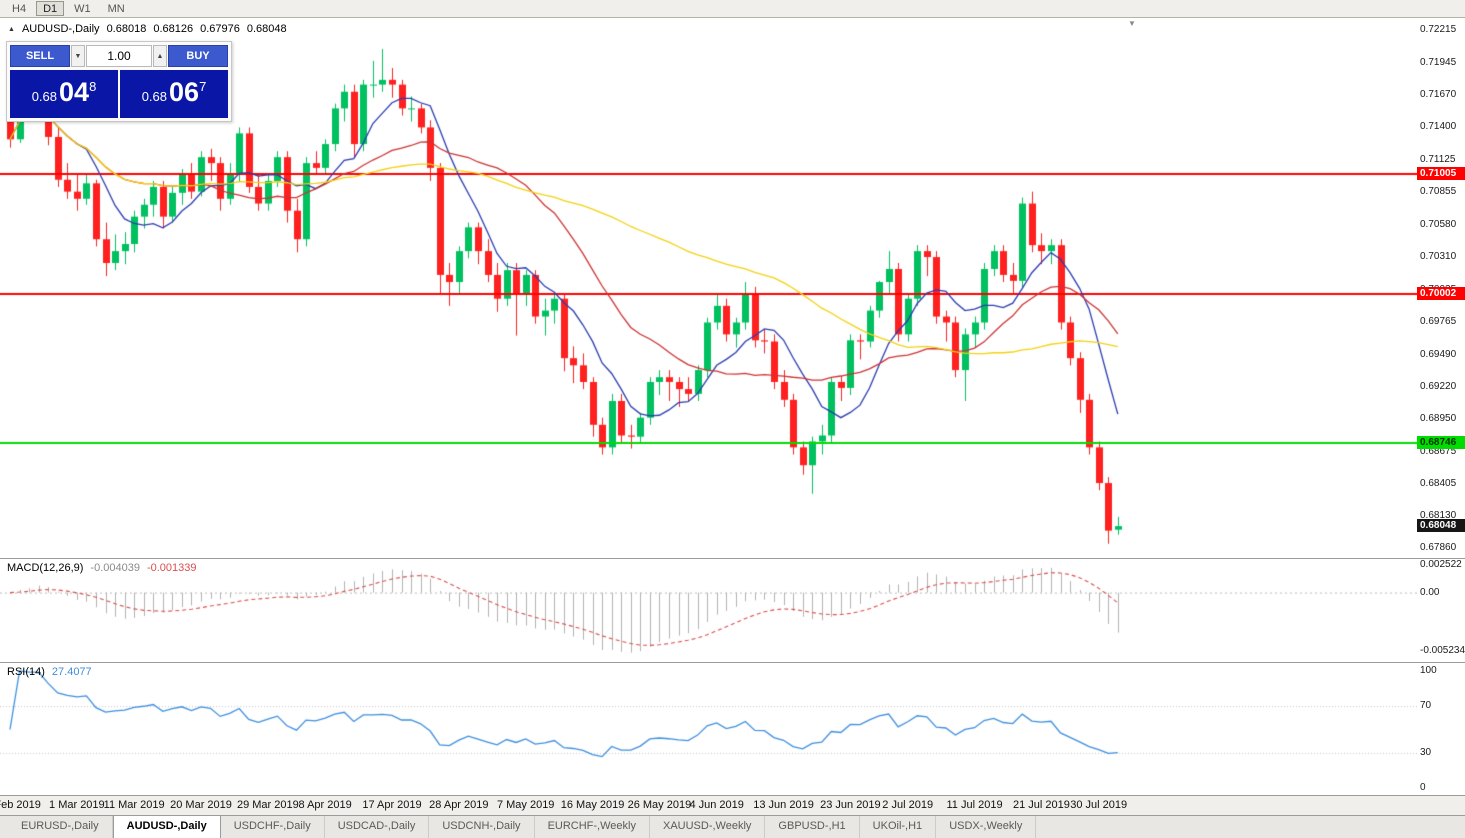 Image resolution: width=1465 pixels, height=838 pixels. I want to click on date-axis-label: 21 Jul 2019, so click(1041, 805).